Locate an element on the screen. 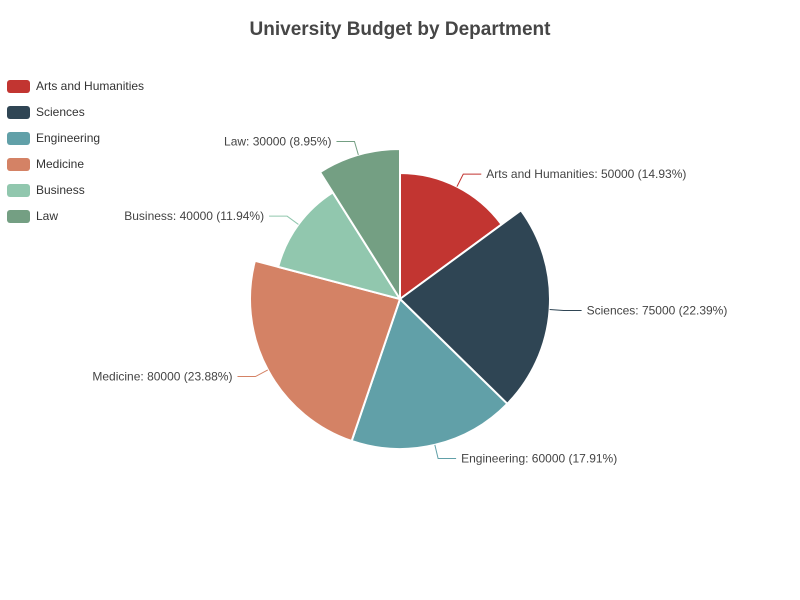 This screenshot has height=600, width=800. pie-slice-engineering is located at coordinates (429, 374).